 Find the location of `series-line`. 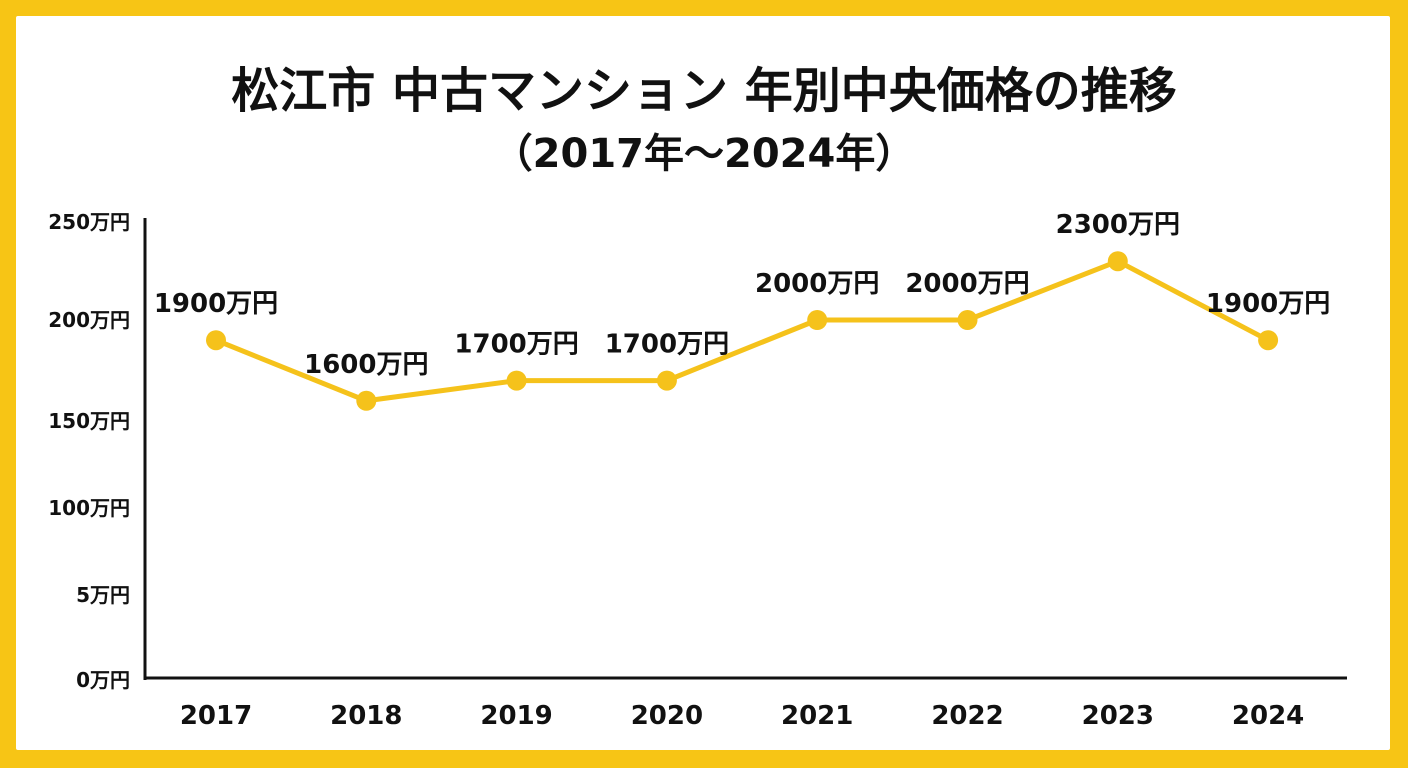

series-line is located at coordinates (742, 331).